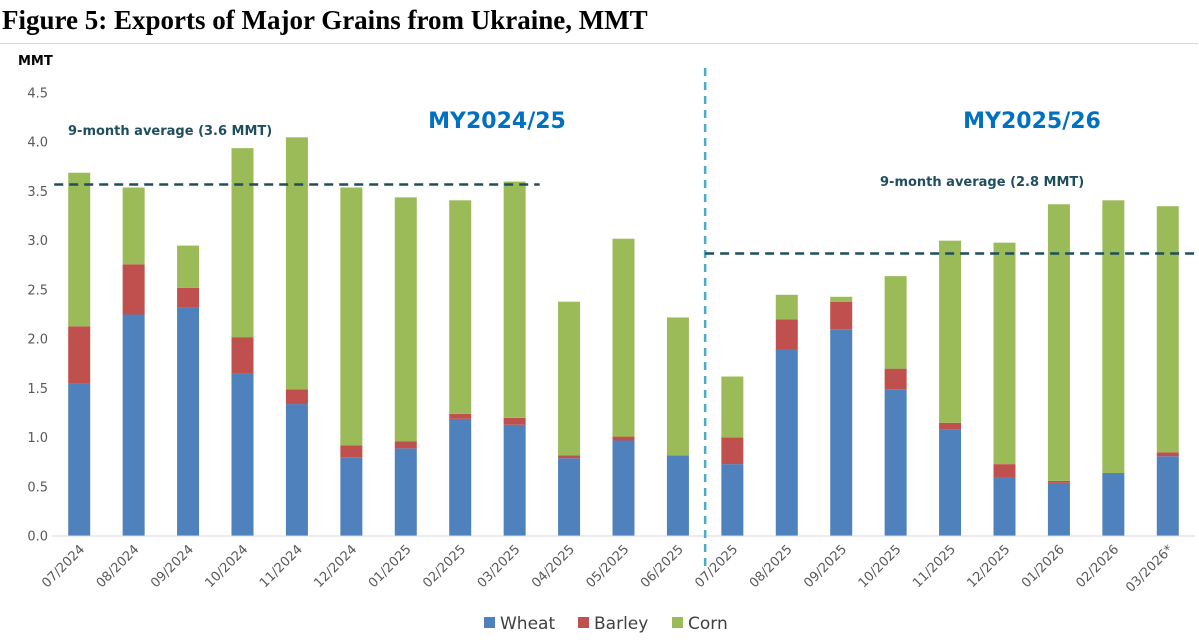 The image size is (1199, 640). I want to click on y-tick-label: 0.0, so click(37, 537).